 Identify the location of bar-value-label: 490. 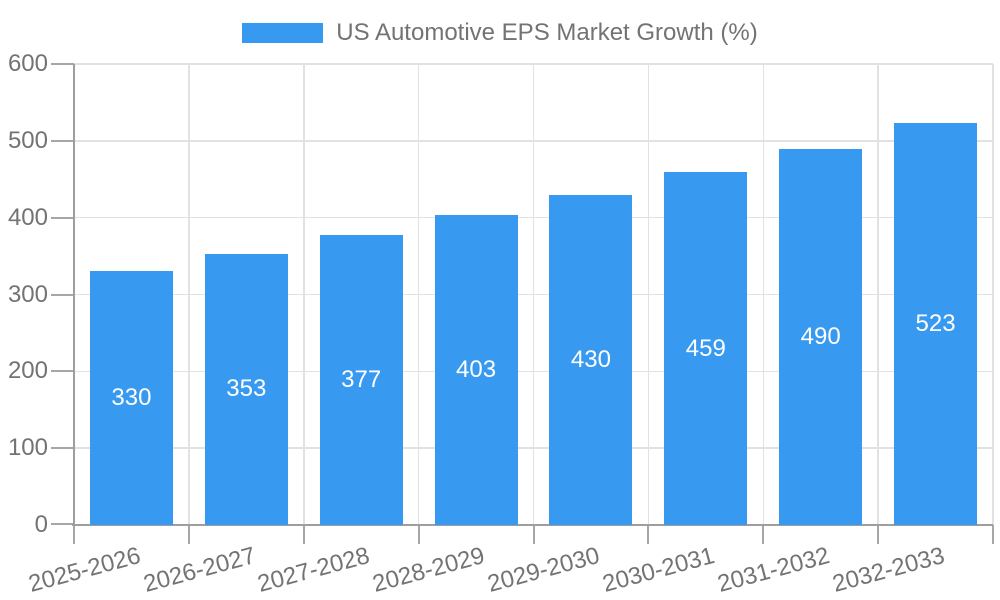
(820, 336).